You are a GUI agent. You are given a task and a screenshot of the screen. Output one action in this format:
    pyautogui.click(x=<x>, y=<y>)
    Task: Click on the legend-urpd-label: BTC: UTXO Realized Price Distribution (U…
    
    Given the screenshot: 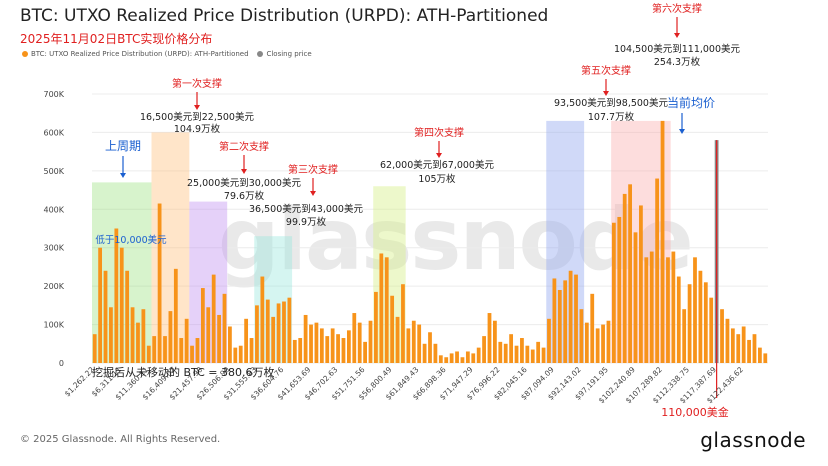 What is the action you would take?
    pyautogui.click(x=140, y=54)
    